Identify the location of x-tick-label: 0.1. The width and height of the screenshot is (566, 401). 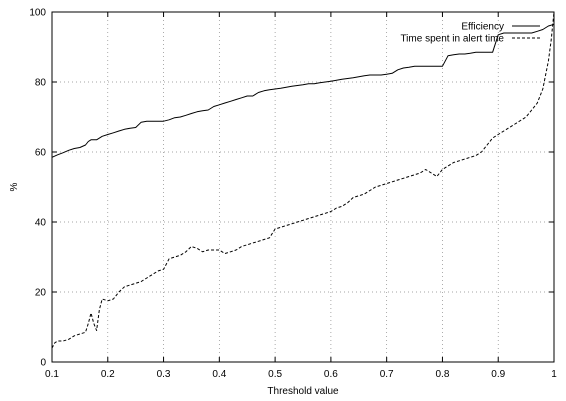
(52, 374).